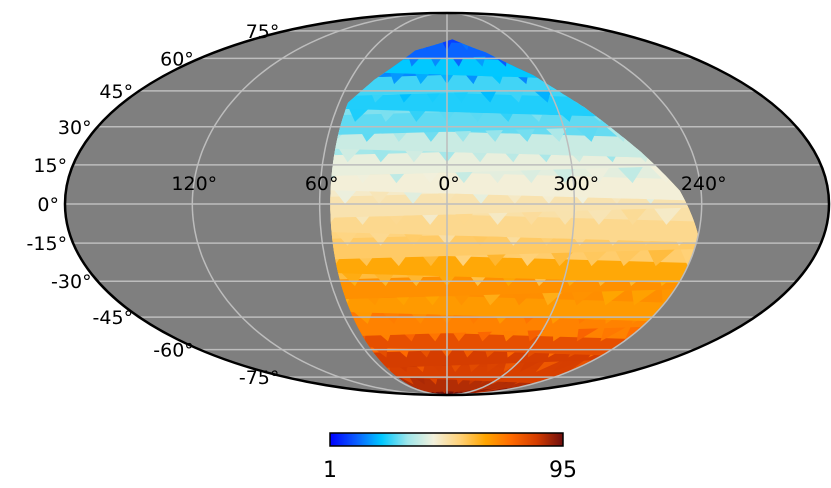 The image size is (831, 488). Describe the element at coordinates (259, 378) in the screenshot. I see `latitude-label: -75°` at that location.